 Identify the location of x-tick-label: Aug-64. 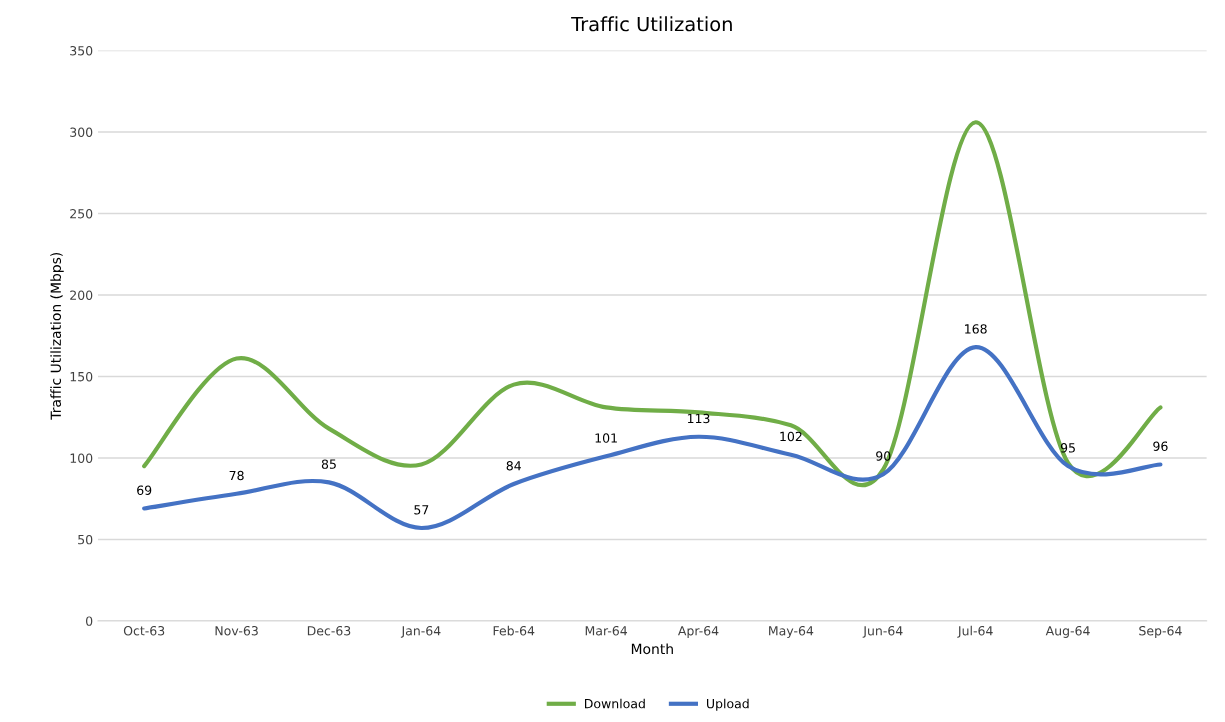
(1067, 632).